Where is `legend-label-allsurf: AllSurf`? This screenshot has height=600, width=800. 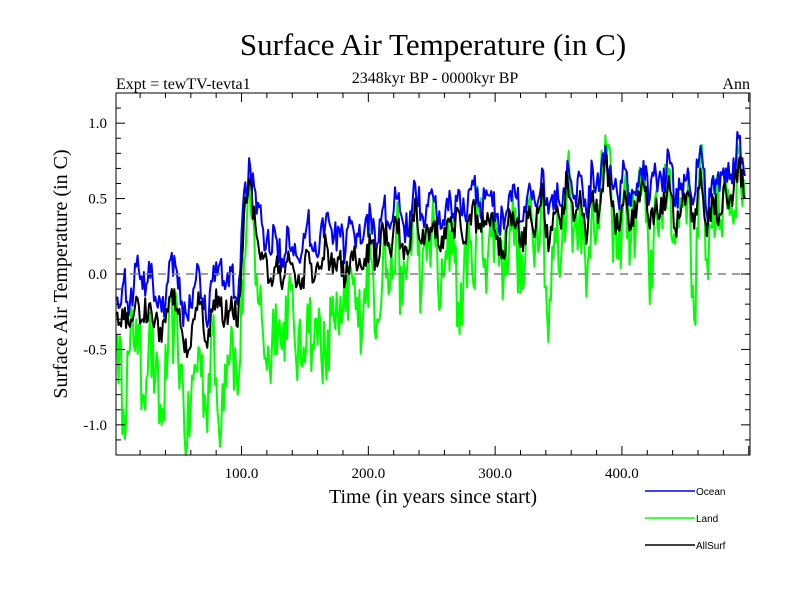
legend-label-allsurf: AllSurf is located at coordinates (711, 546).